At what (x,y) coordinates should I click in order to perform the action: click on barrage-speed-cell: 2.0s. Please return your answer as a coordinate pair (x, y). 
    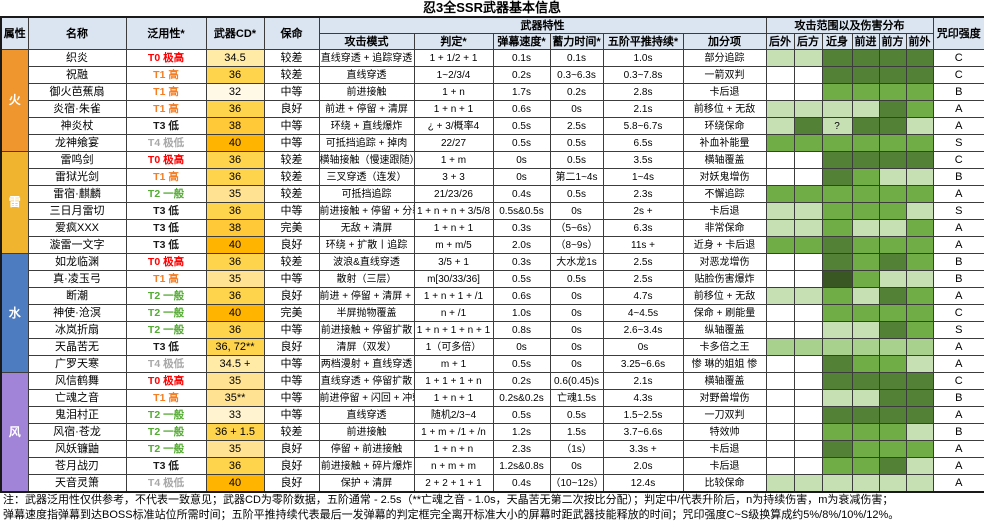
    Looking at the image, I should click on (521, 245).